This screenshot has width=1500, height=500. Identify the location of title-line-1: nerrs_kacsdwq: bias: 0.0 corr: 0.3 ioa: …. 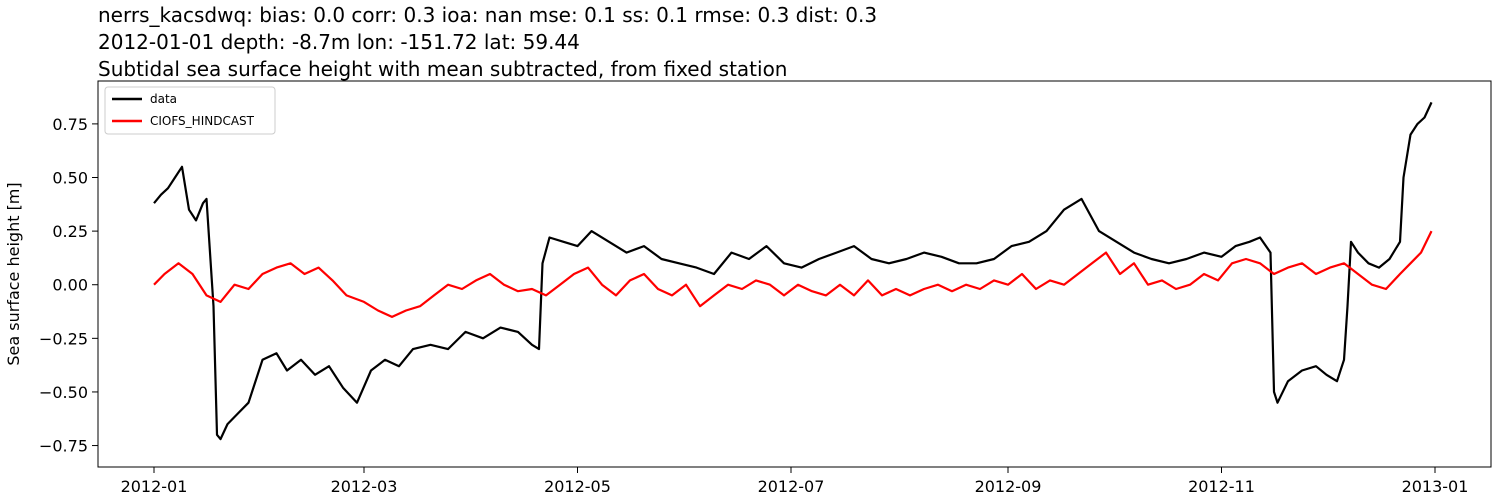
(487, 15).